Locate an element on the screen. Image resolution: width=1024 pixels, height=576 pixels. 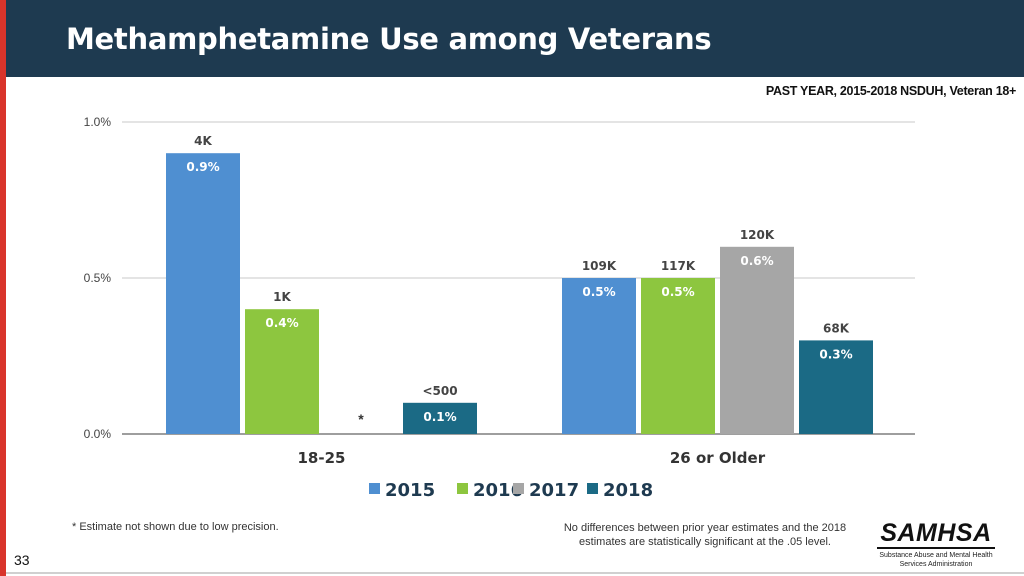
bar-value-label: 0.6% is located at coordinates (756, 261).